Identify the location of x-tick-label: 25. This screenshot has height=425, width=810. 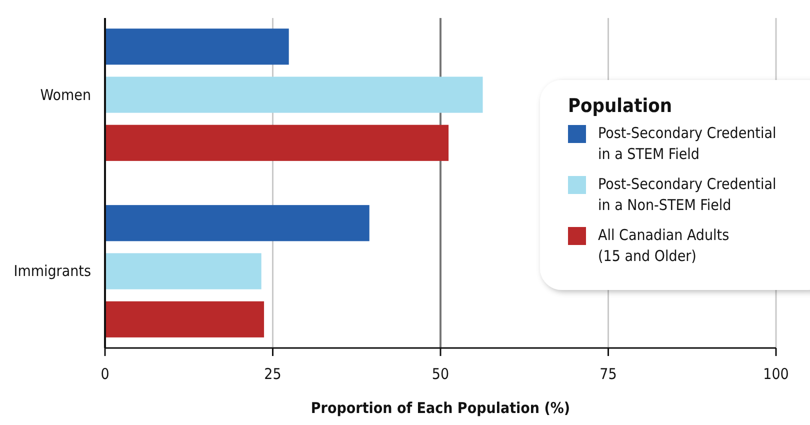
(273, 374).